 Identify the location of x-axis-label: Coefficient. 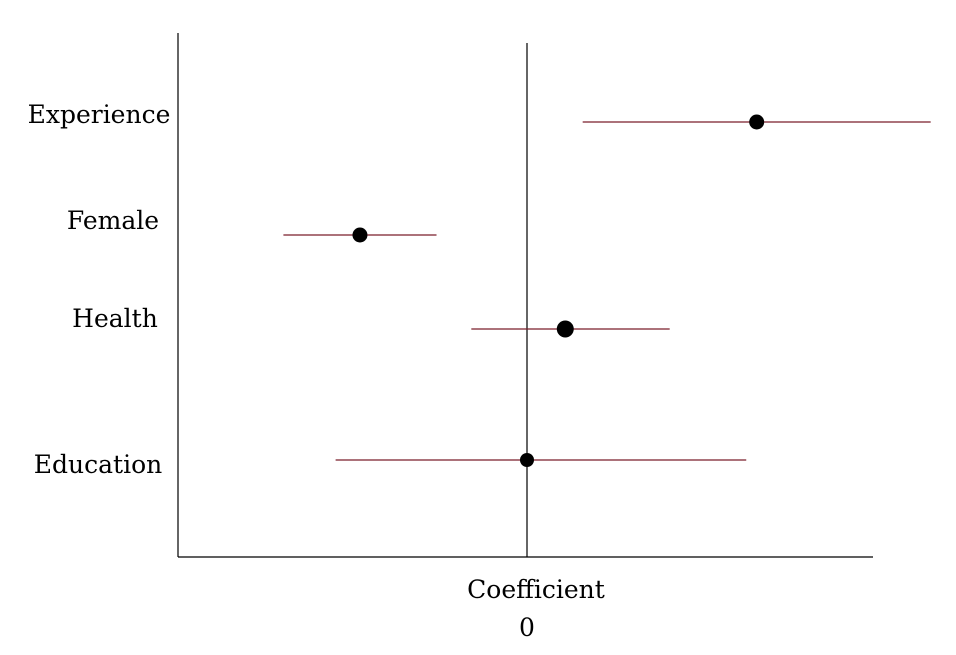
(536, 589).